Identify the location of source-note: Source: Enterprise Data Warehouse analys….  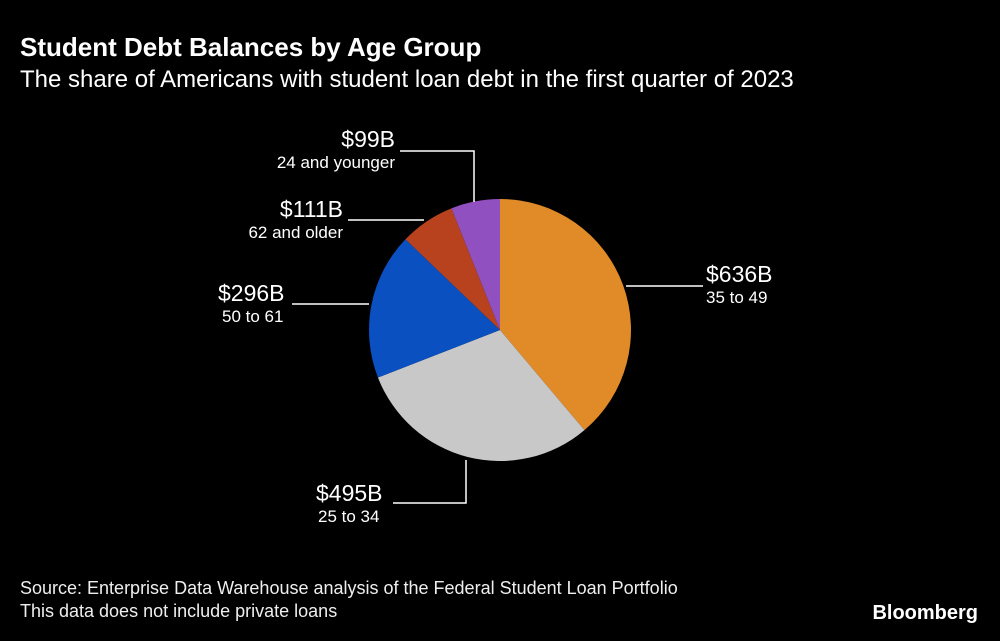
(349, 588).